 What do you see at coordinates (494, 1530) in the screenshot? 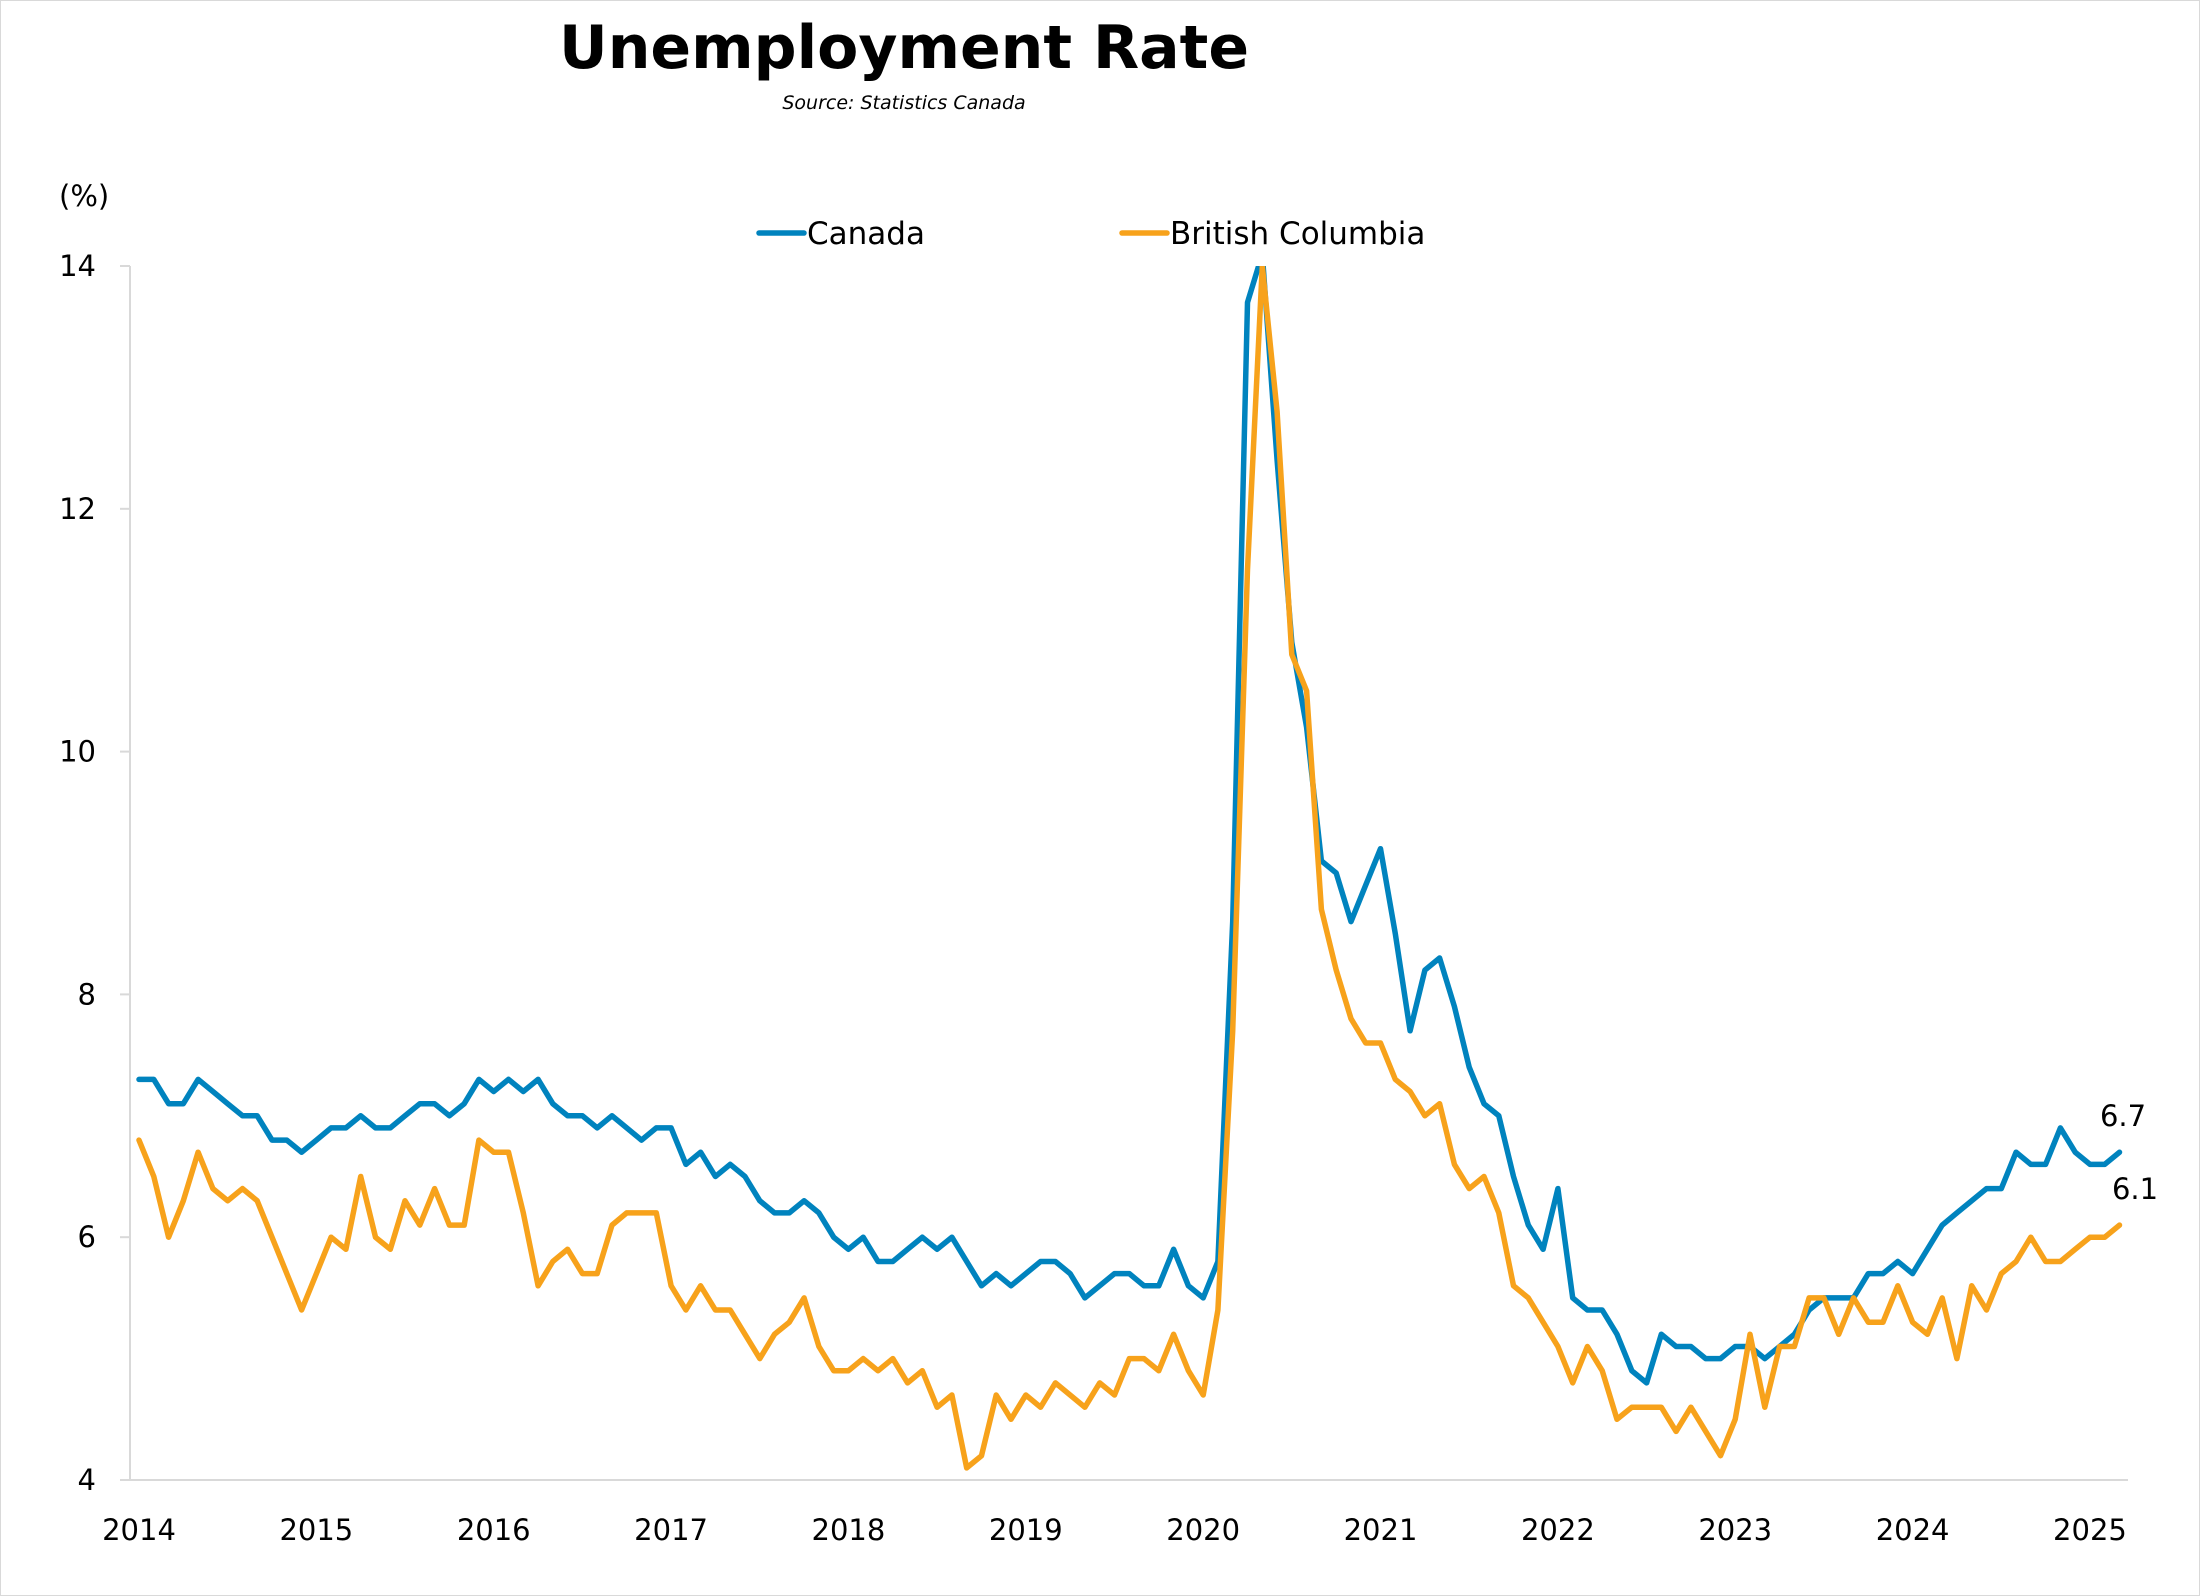
I see `x-tick-label: 2016` at bounding box center [494, 1530].